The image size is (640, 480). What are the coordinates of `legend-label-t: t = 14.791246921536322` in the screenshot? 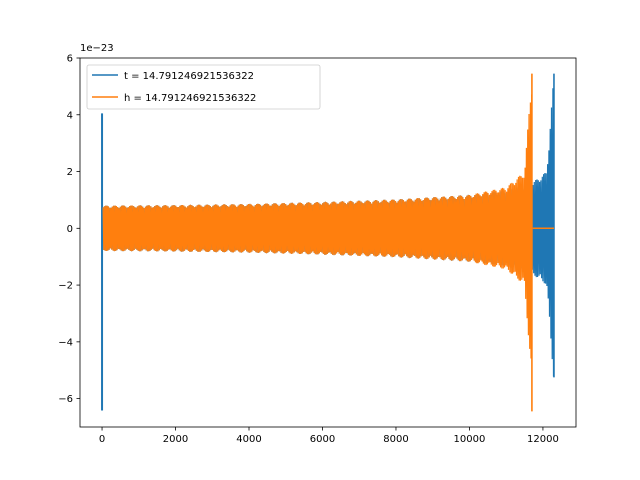 It's located at (189, 76).